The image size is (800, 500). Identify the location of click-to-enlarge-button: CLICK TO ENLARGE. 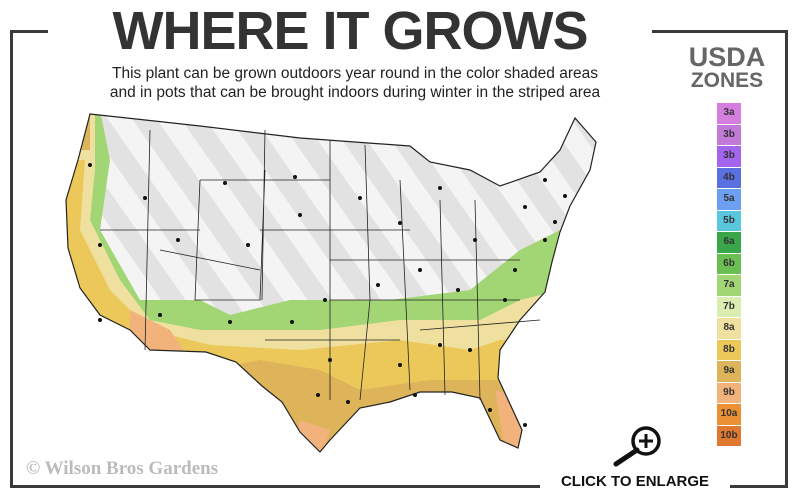
(635, 482).